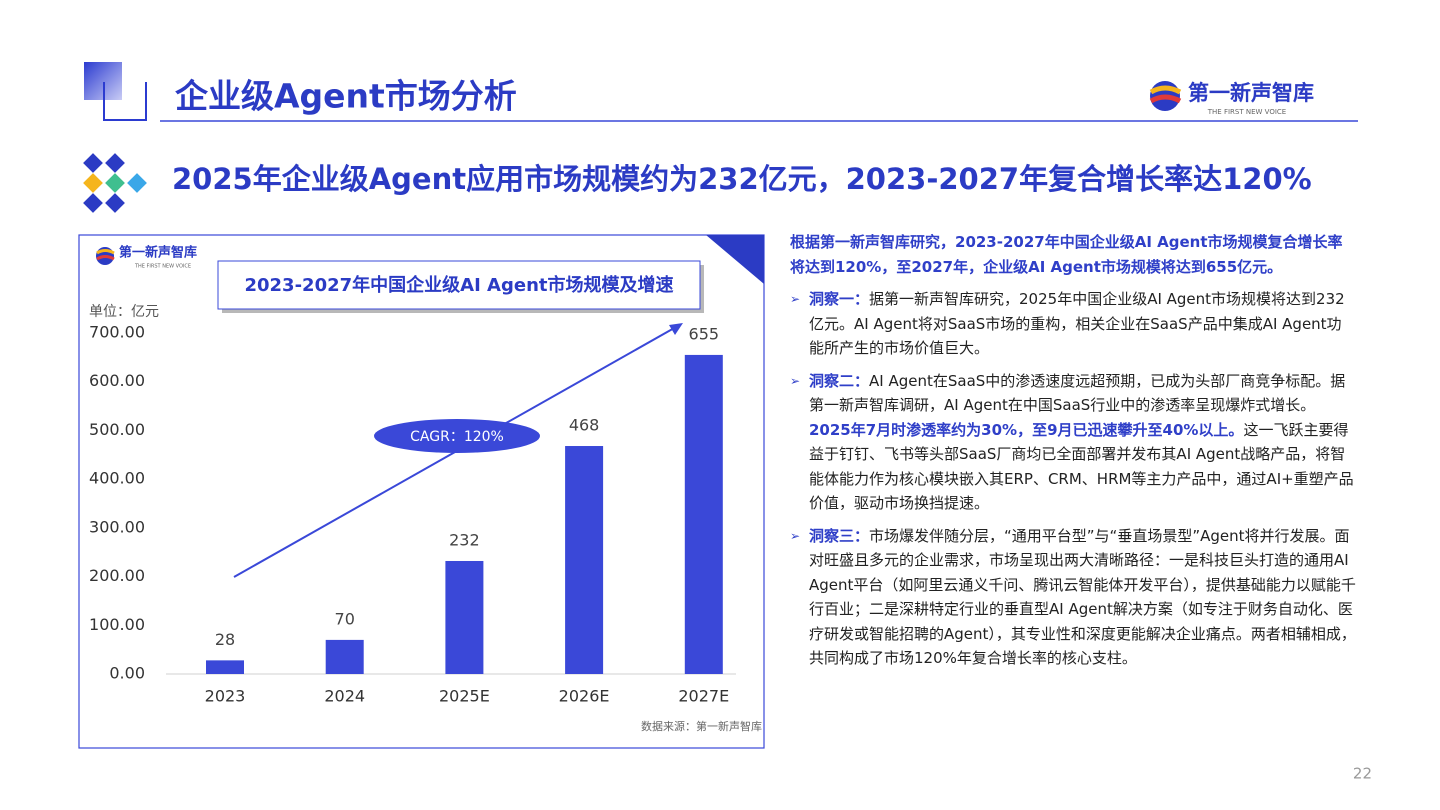  What do you see at coordinates (464, 539) in the screenshot?
I see `data-label: 232` at bounding box center [464, 539].